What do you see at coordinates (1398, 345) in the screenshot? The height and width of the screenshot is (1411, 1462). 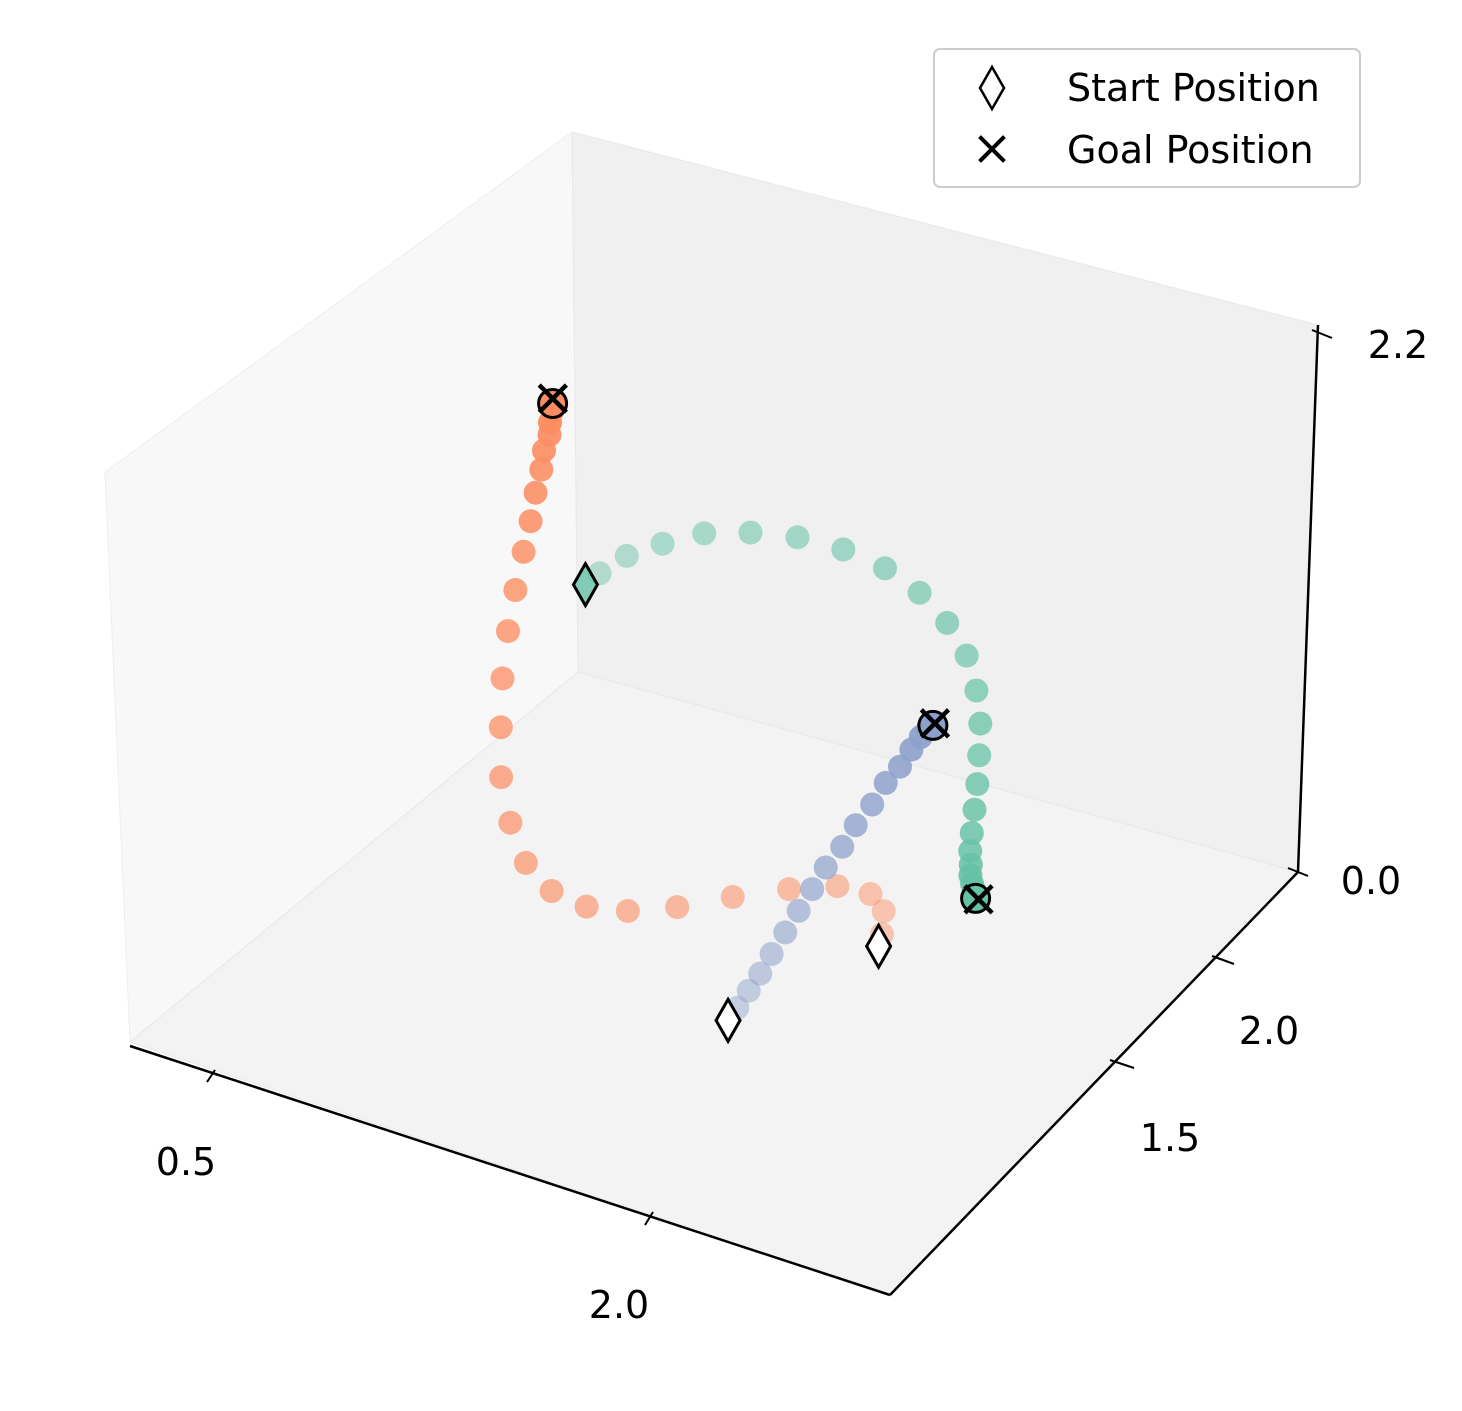 I see `z-tick-label: 2.2` at bounding box center [1398, 345].